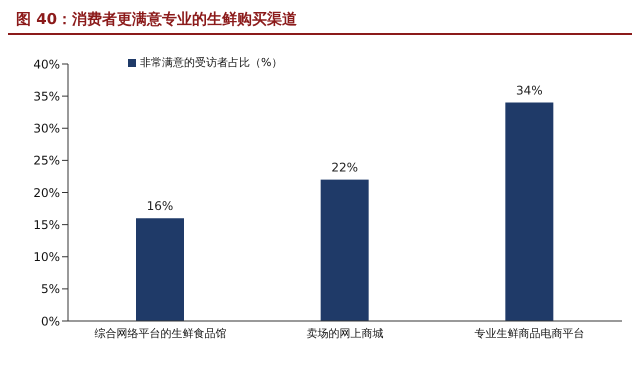 This screenshot has width=640, height=384. Describe the element at coordinates (46, 161) in the screenshot. I see `y-tick-label: 25%` at that location.